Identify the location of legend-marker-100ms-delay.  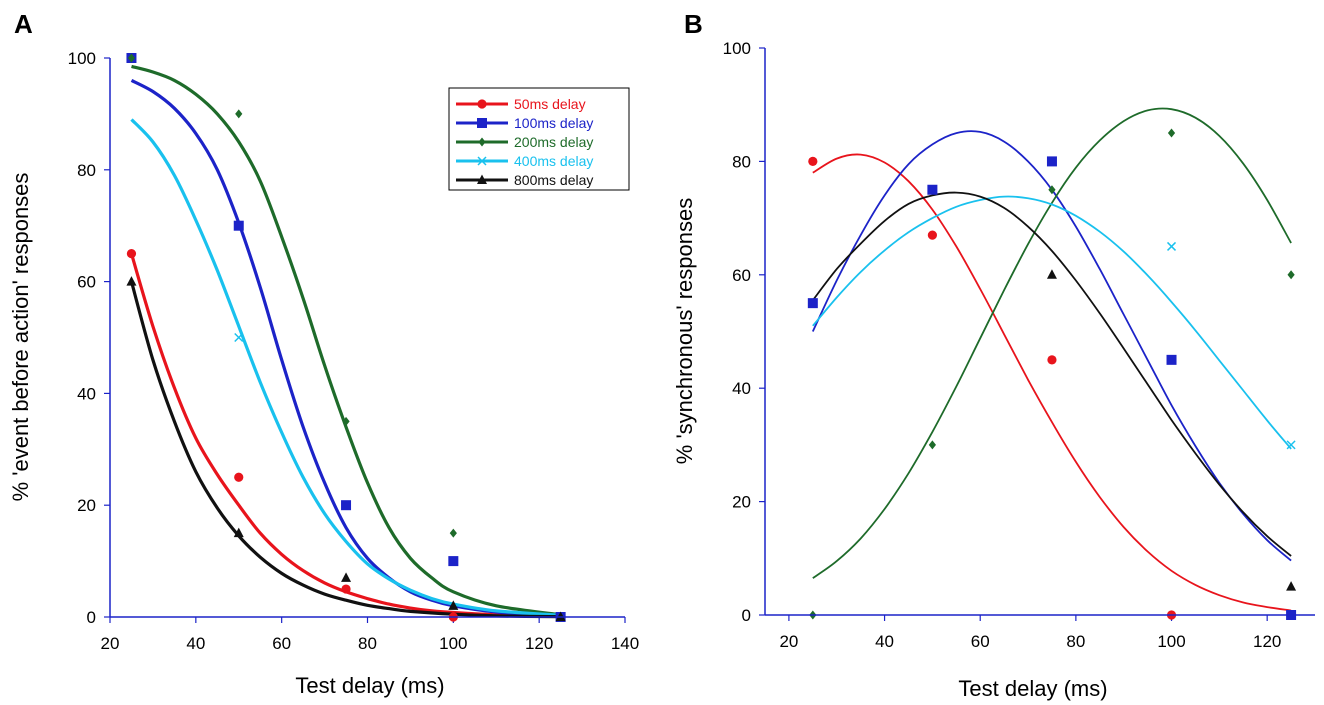
(482, 123).